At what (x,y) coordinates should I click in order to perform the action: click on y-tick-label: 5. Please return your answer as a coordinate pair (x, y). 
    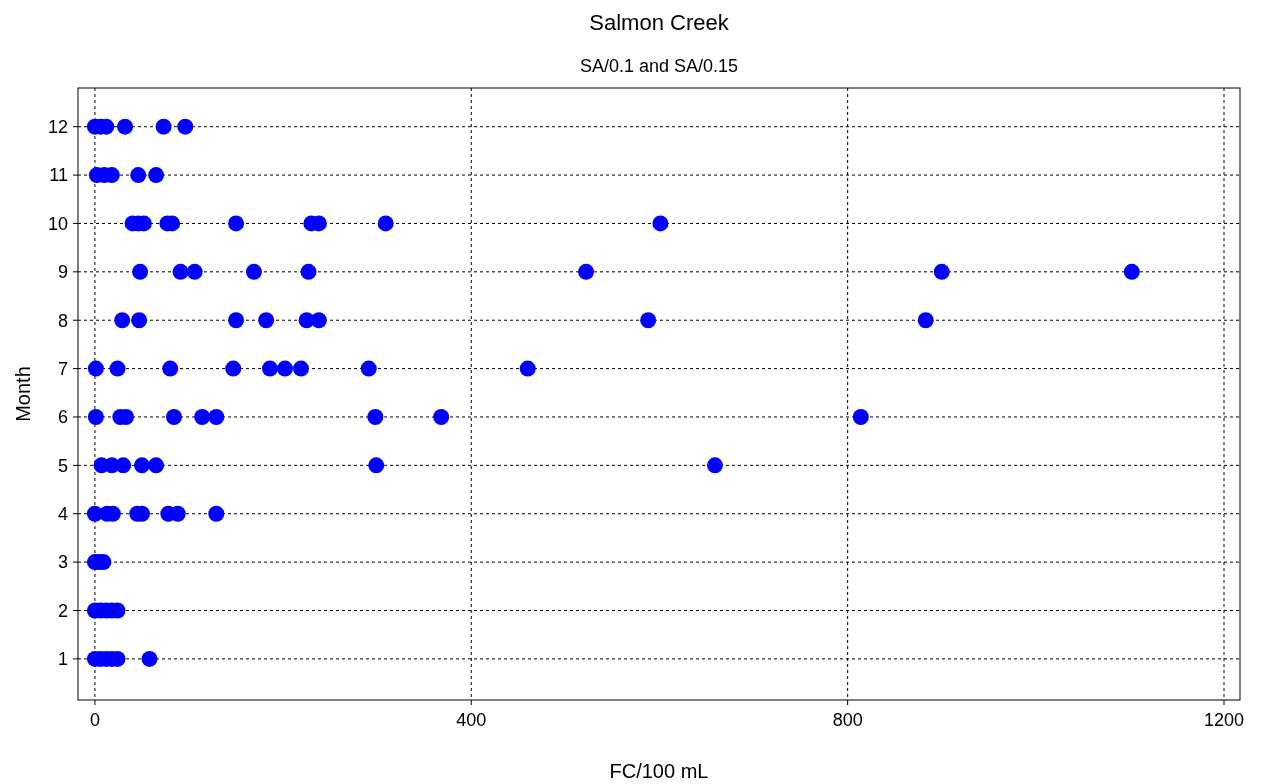
    Looking at the image, I should click on (62, 465).